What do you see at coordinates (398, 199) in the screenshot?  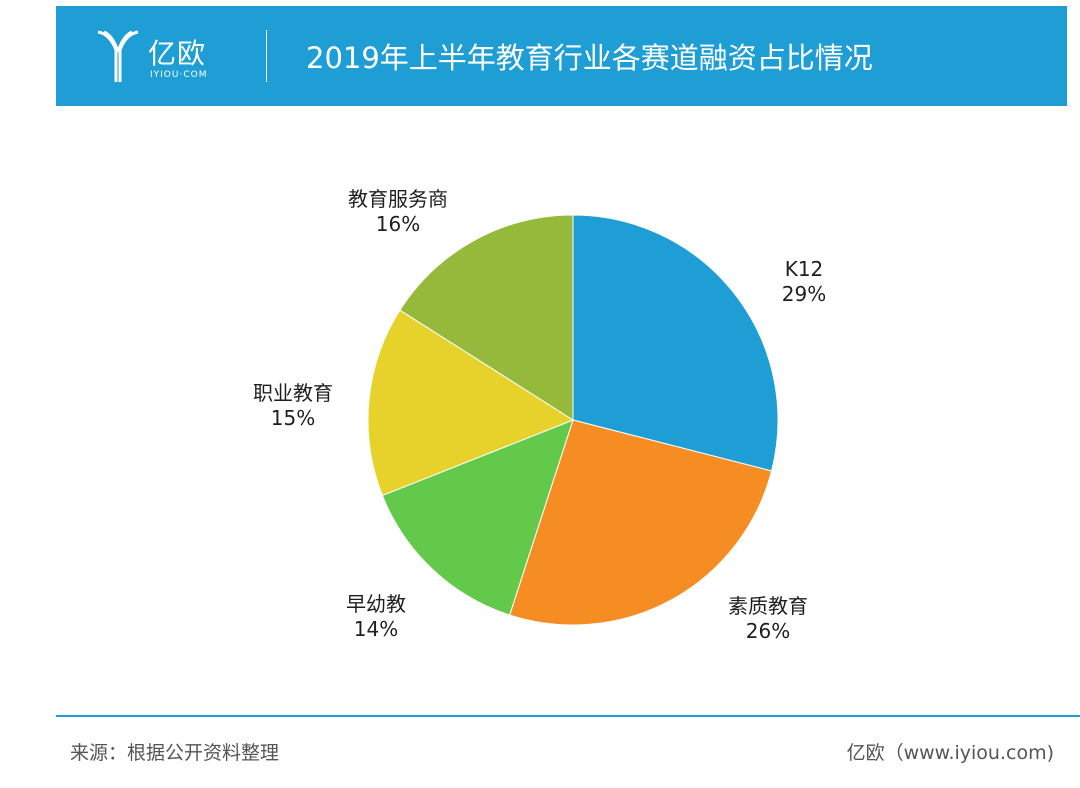 I see `slice-label: 教育服务商` at bounding box center [398, 199].